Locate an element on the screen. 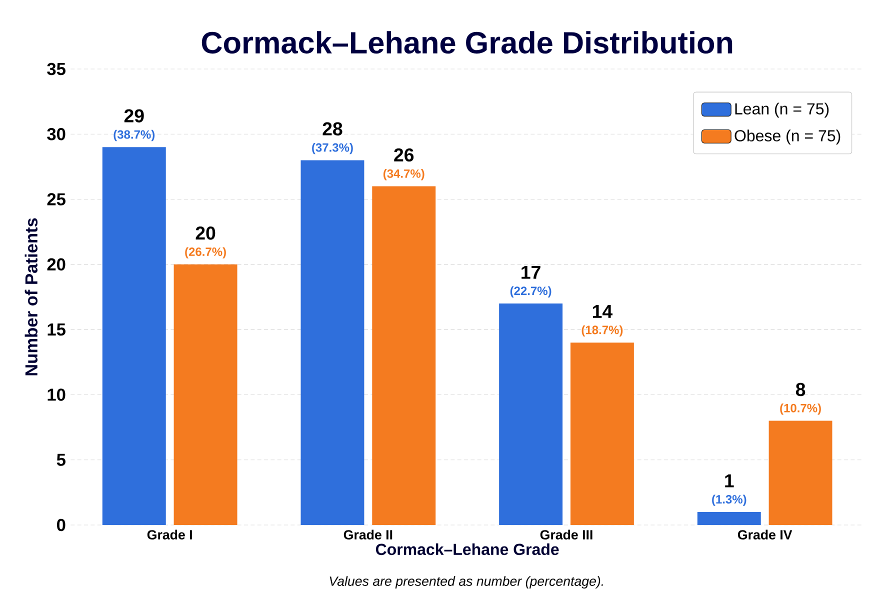 This screenshot has height=593, width=878. y-tick-label: 0 is located at coordinates (61, 525).